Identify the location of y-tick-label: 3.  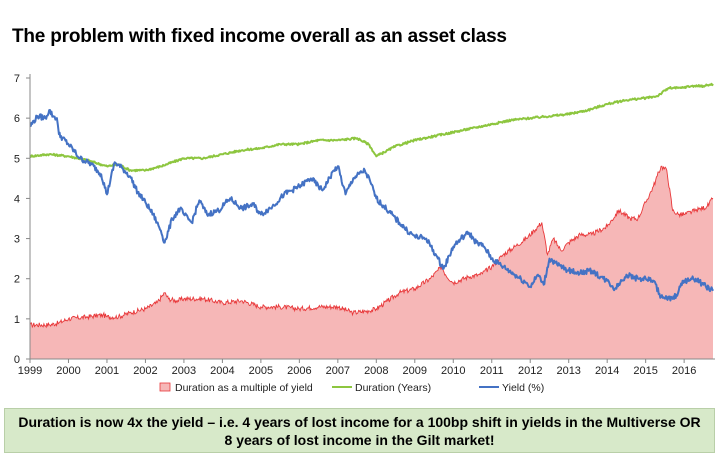
(17, 240).